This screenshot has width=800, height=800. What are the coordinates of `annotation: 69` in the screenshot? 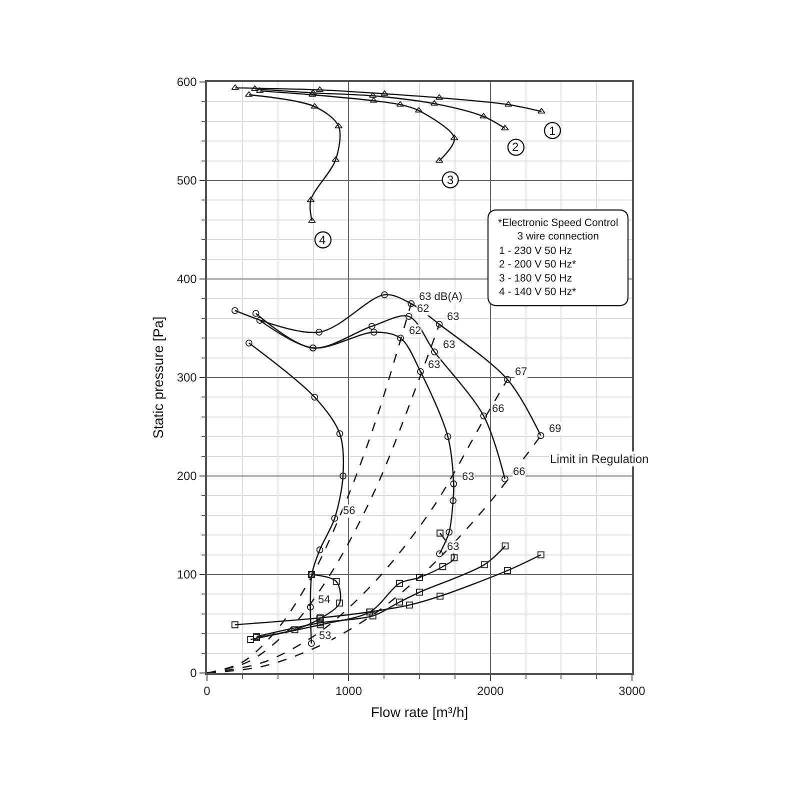 It's located at (555, 429).